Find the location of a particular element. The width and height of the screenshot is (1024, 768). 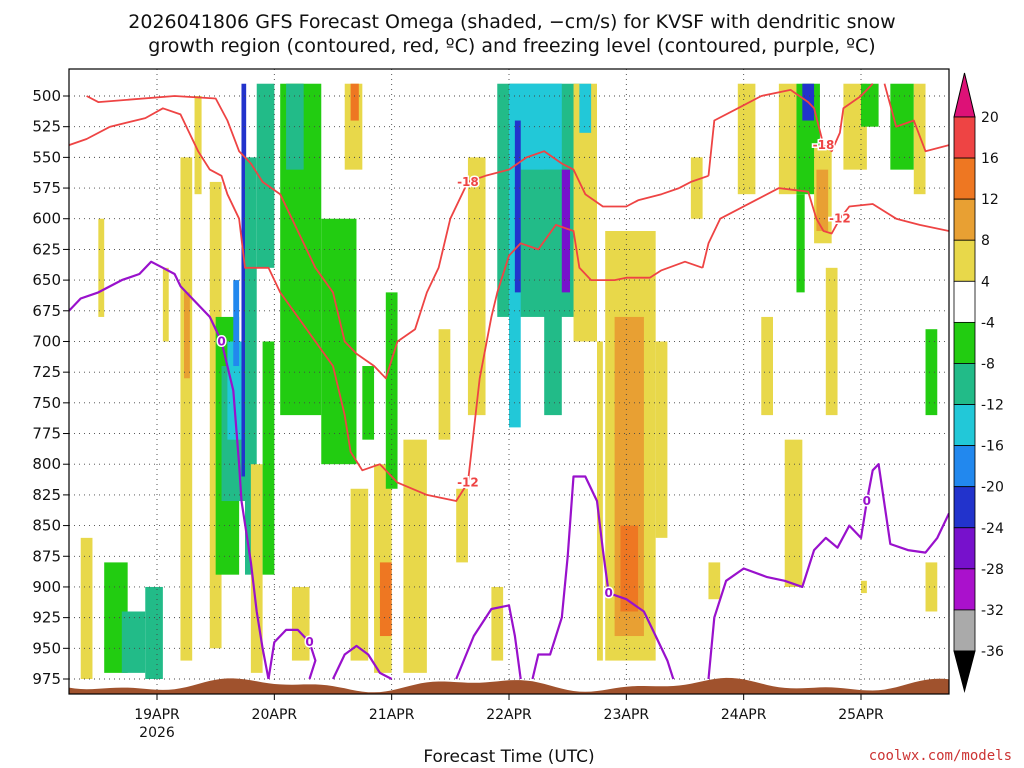

x-tick-label: 25APR is located at coordinates (861, 715).